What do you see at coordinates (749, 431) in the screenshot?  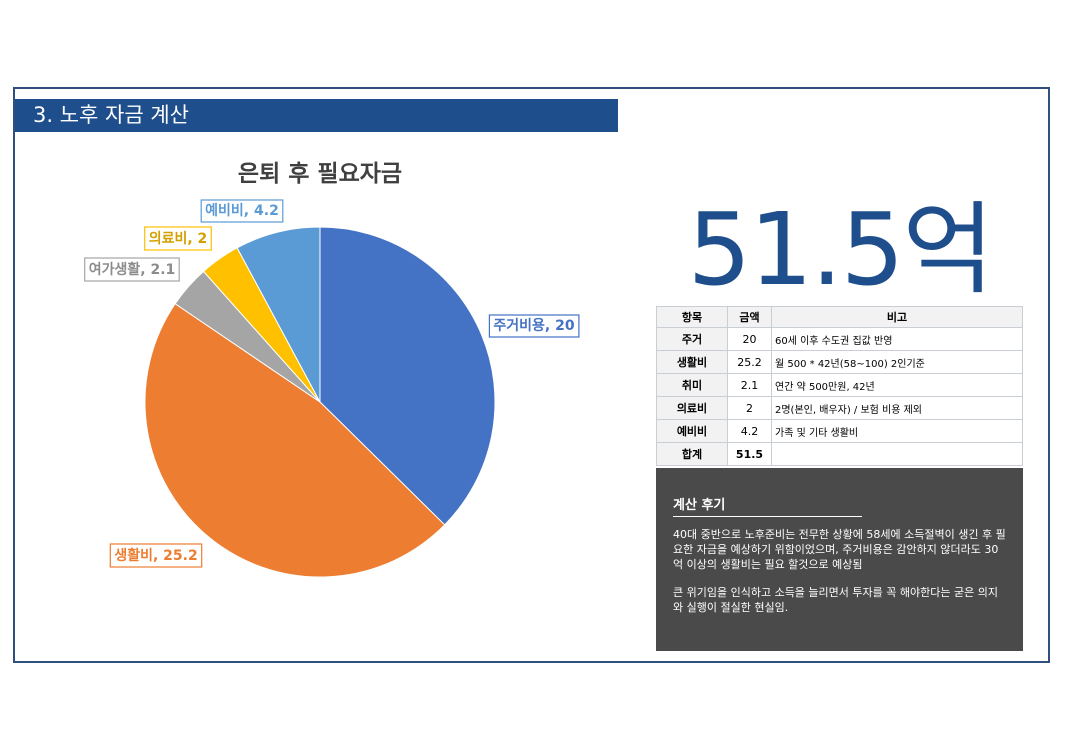 I see `row-amount: 4.2` at bounding box center [749, 431].